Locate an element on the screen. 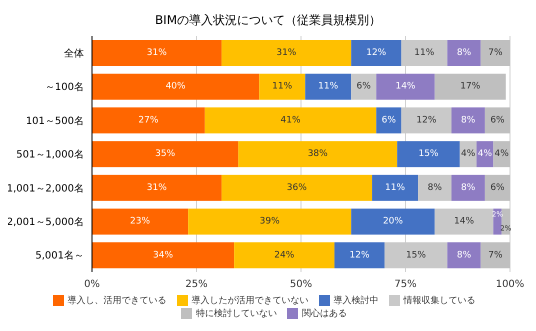 This screenshot has width=536, height=331. x-tick-label: 75% is located at coordinates (405, 284).